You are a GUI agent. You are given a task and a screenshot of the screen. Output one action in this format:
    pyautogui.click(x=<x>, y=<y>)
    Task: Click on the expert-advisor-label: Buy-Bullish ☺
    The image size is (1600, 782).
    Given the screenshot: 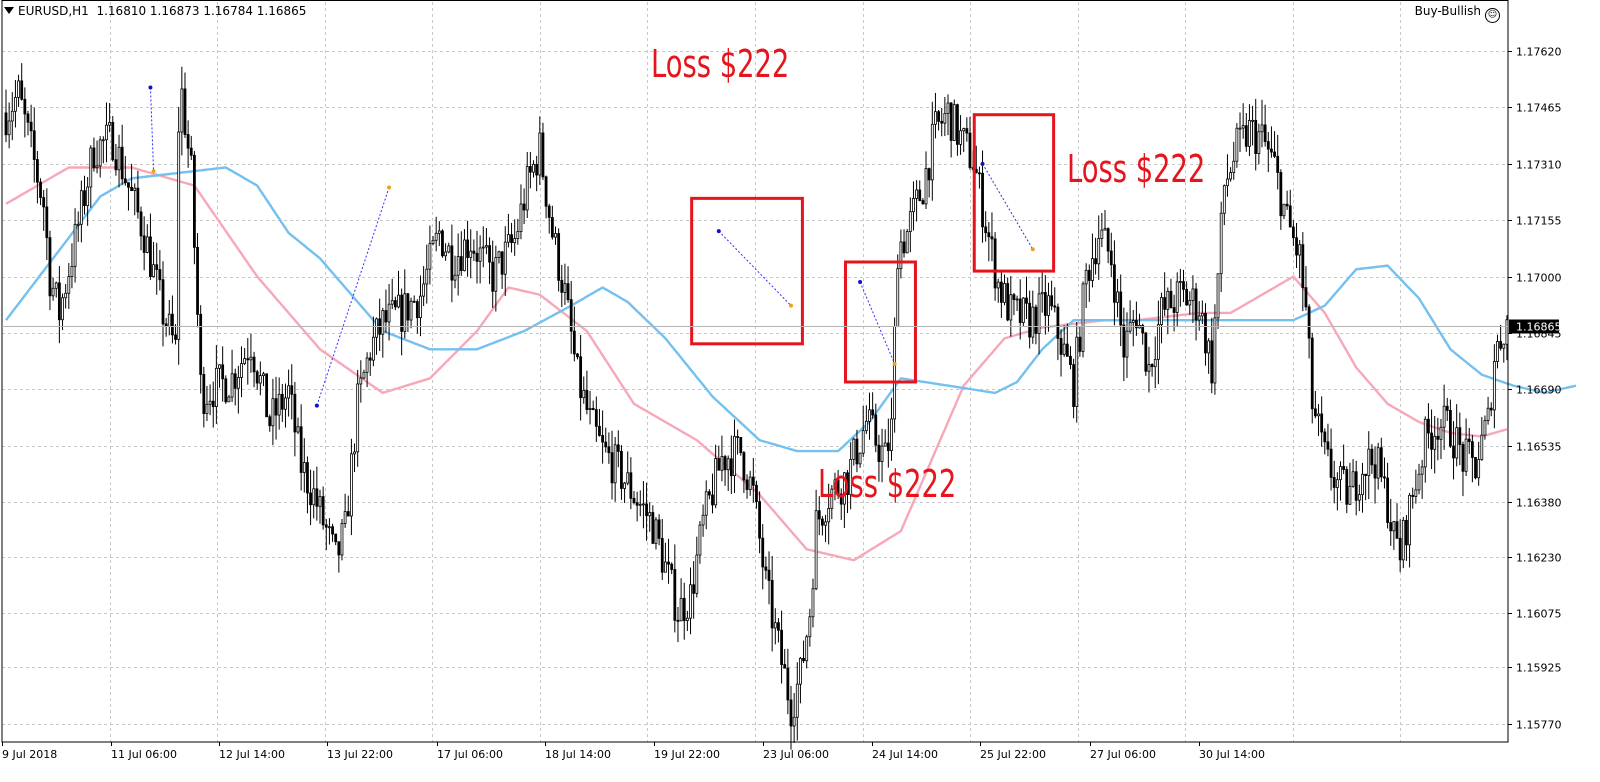 What is the action you would take?
    pyautogui.click(x=1457, y=13)
    